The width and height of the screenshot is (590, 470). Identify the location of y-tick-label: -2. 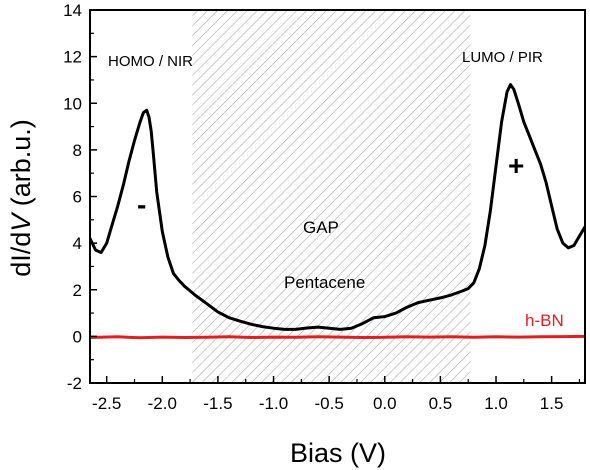
(74, 383).